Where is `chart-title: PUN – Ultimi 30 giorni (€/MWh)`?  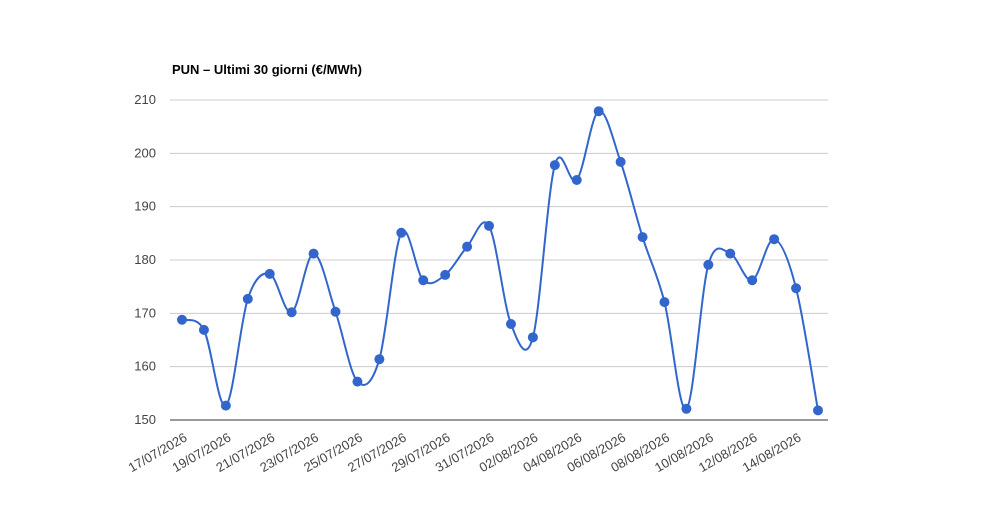 chart-title: PUN – Ultimi 30 giorni (€/MWh) is located at coordinates (267, 69).